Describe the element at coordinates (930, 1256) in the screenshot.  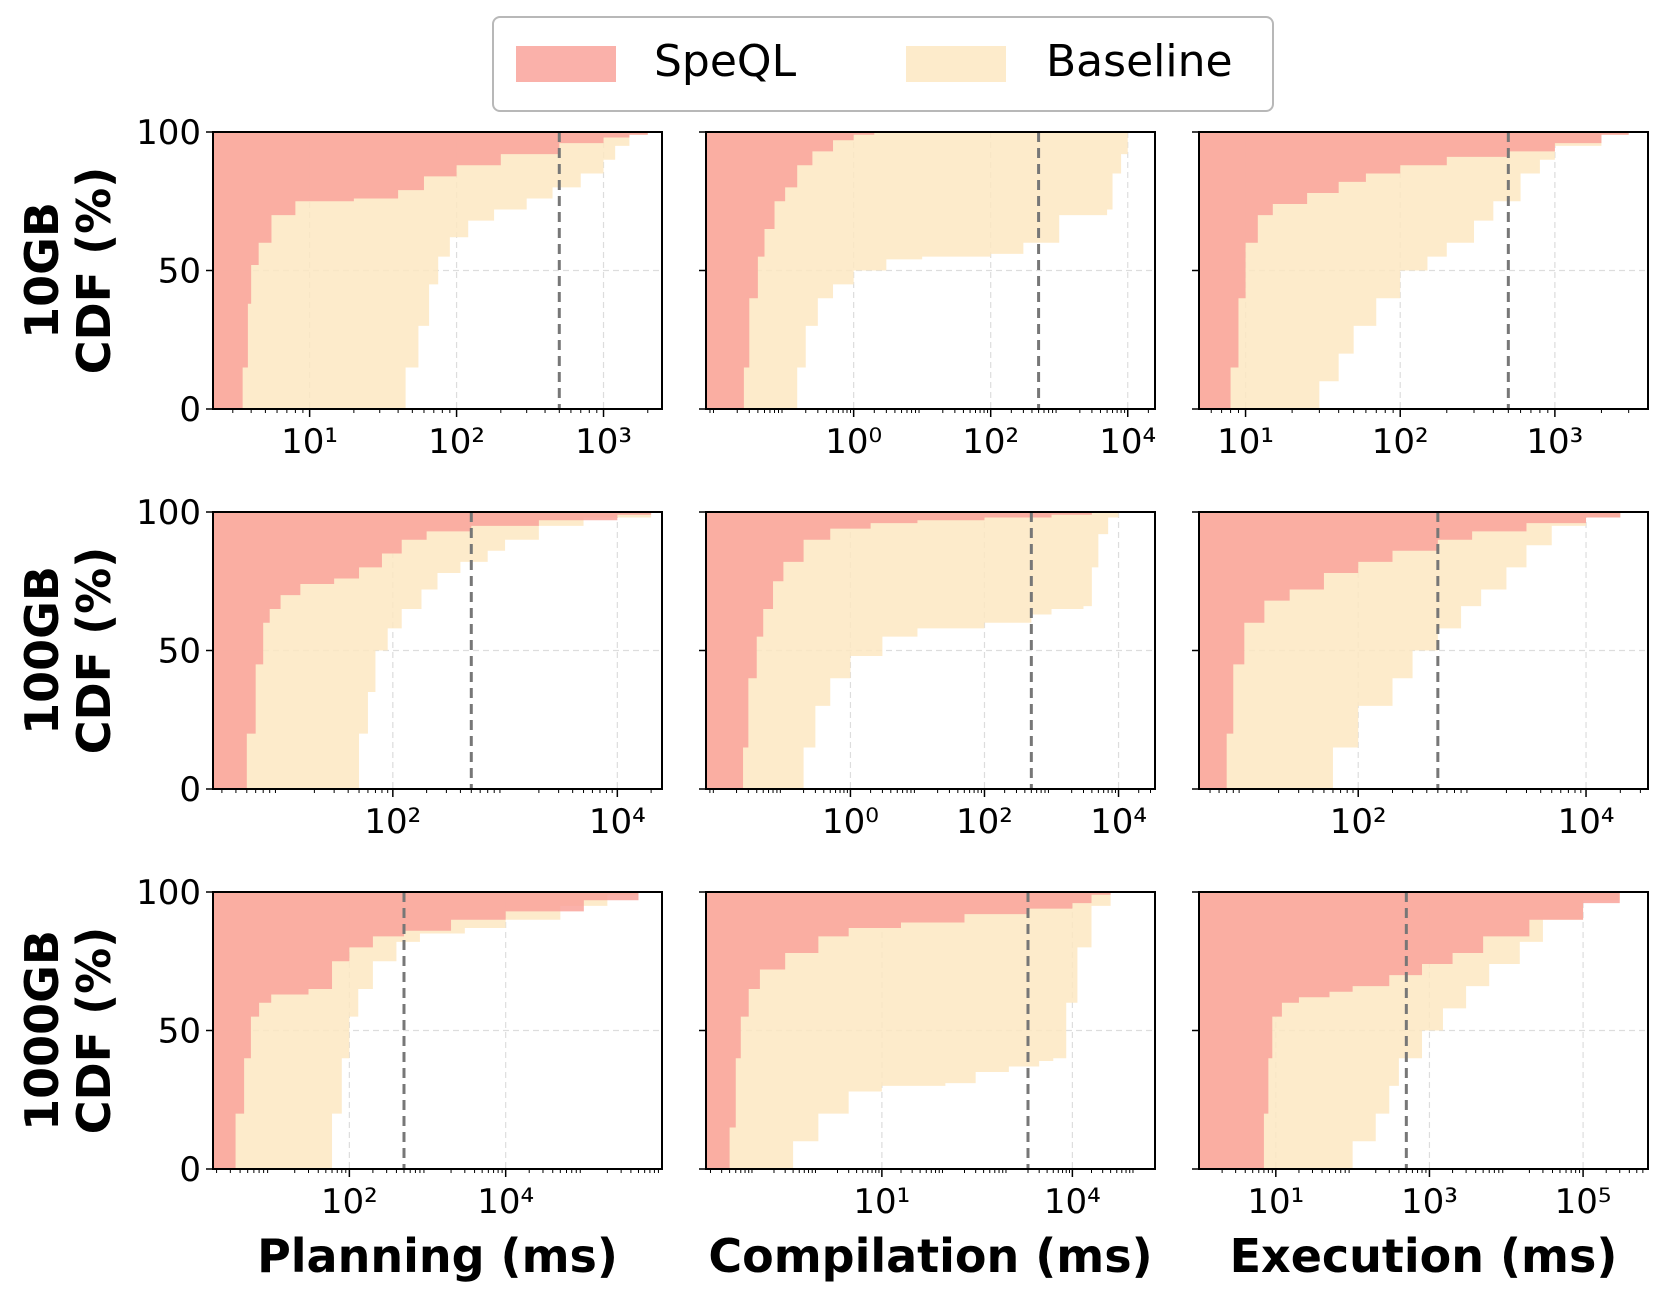
I see `x-axis-label: Compilation (ms)` at that location.